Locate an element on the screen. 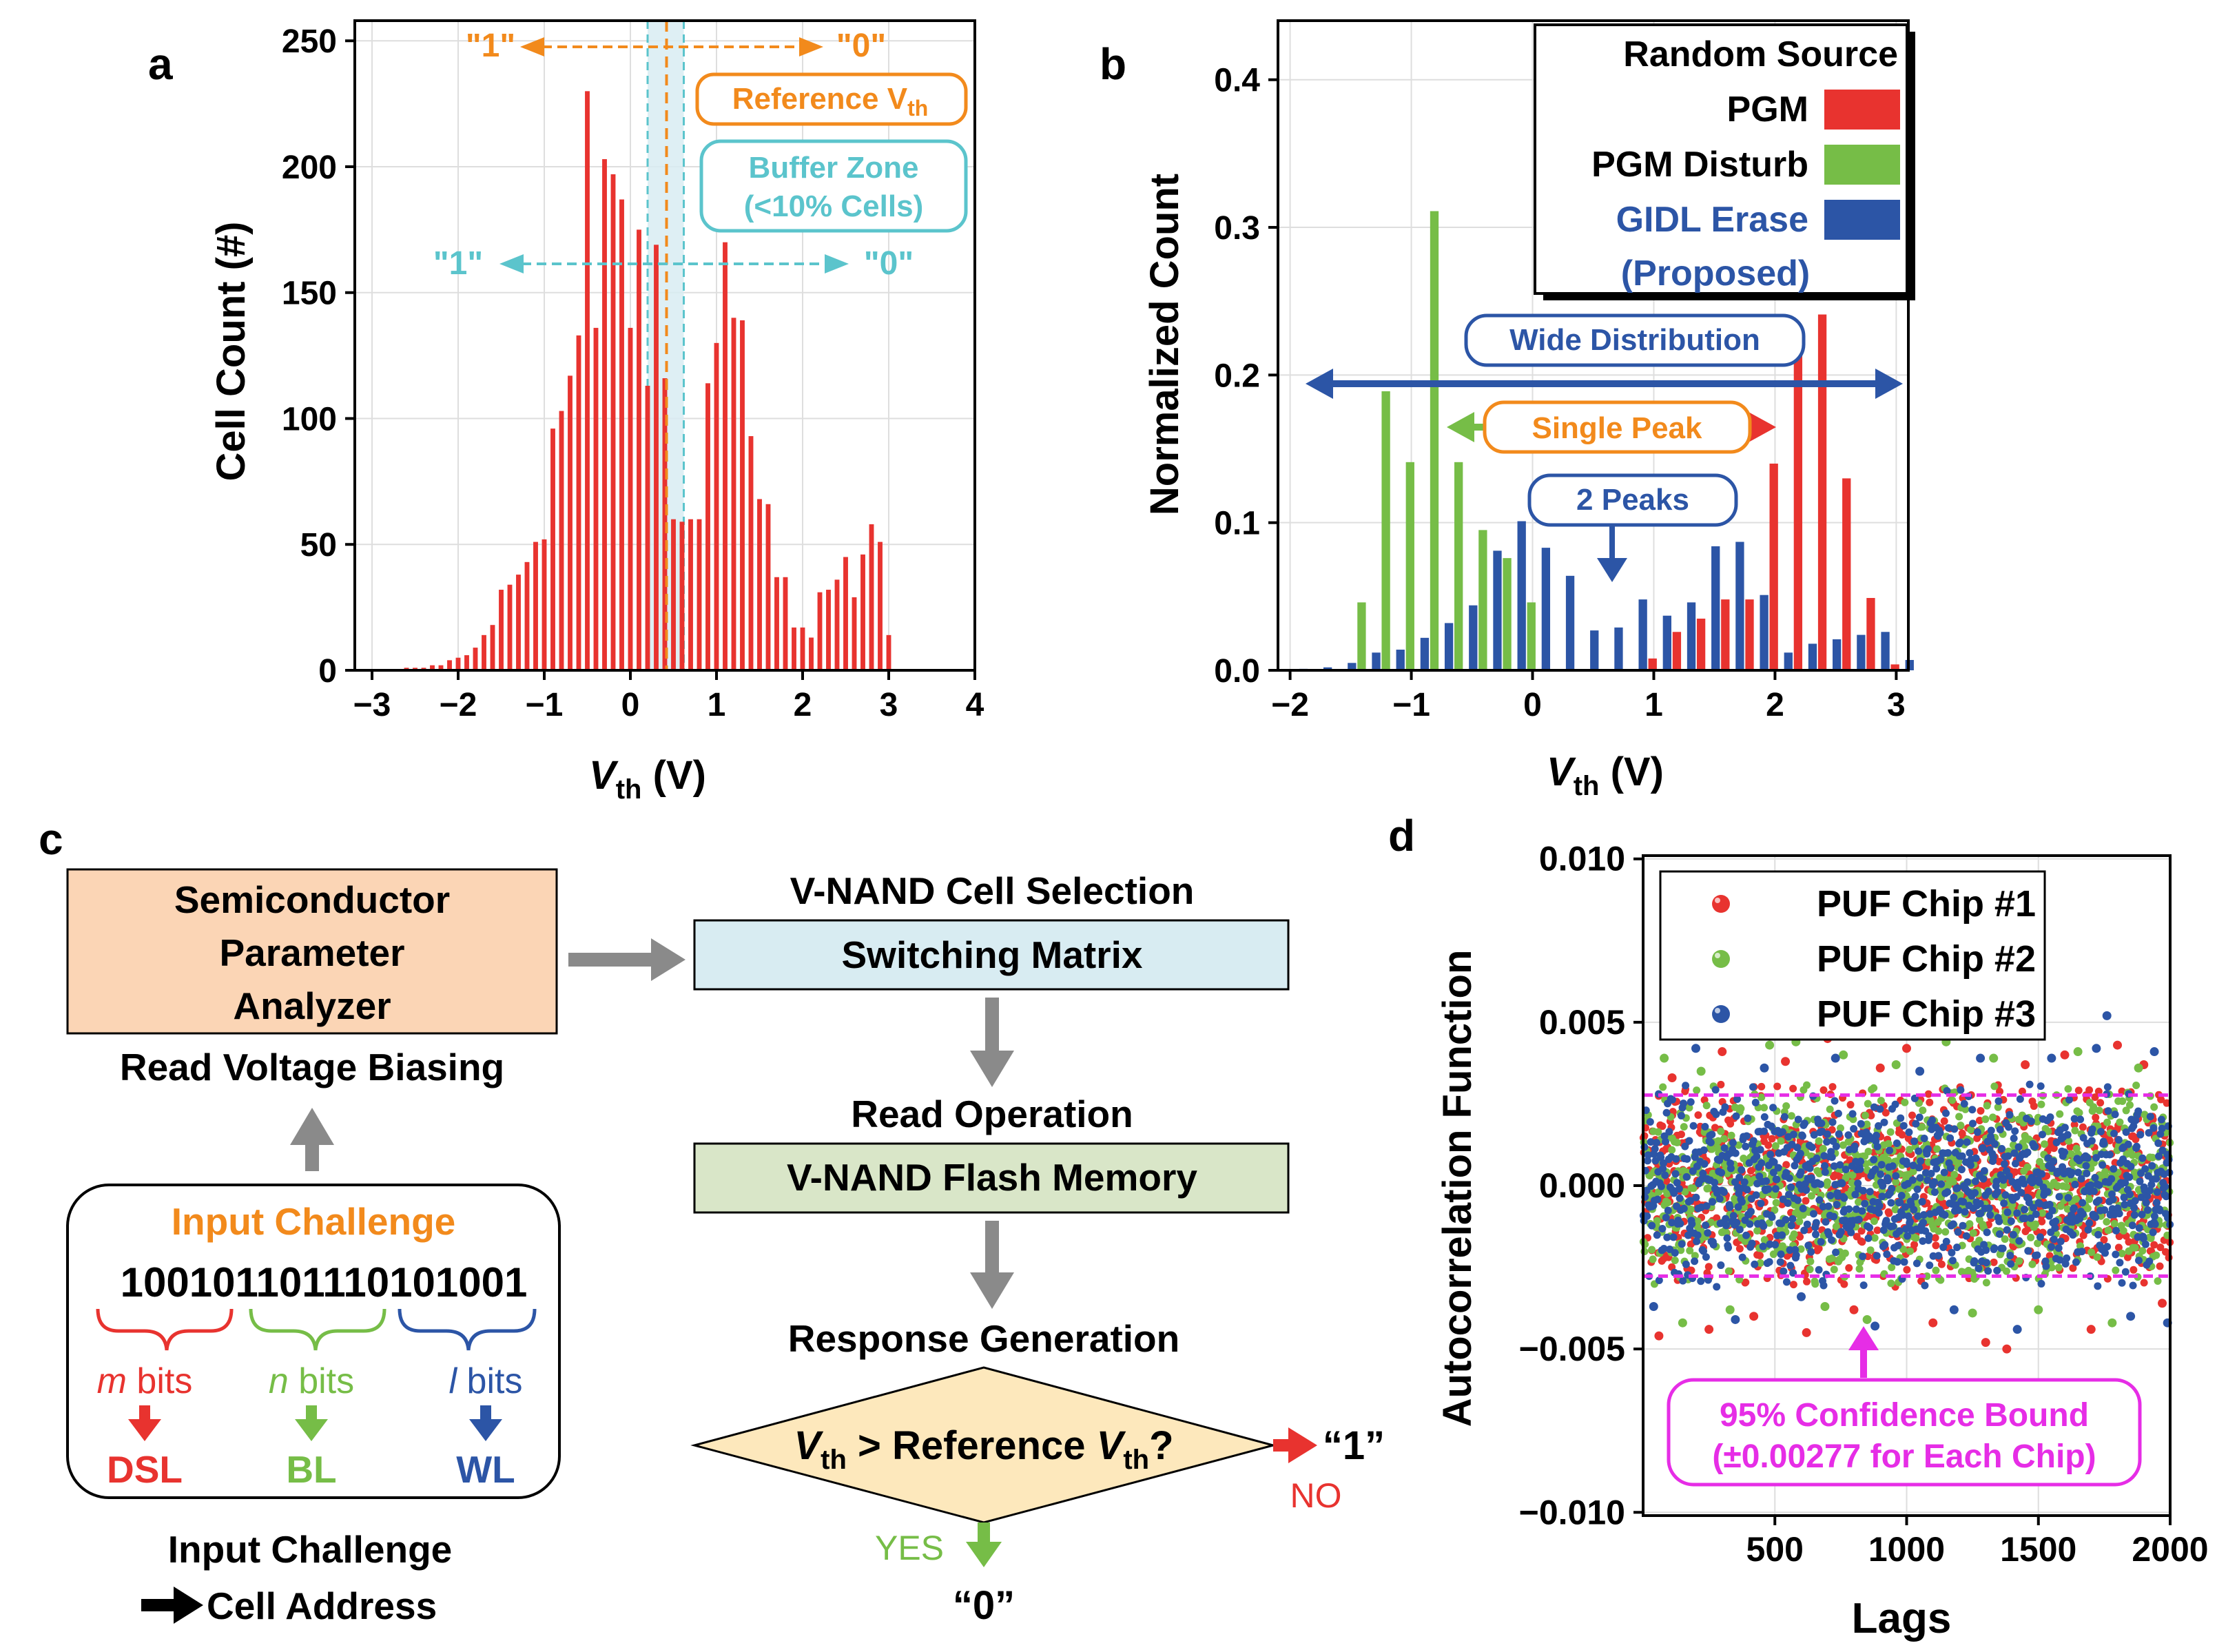  m-bits-label: m bits is located at coordinates (145, 1381).